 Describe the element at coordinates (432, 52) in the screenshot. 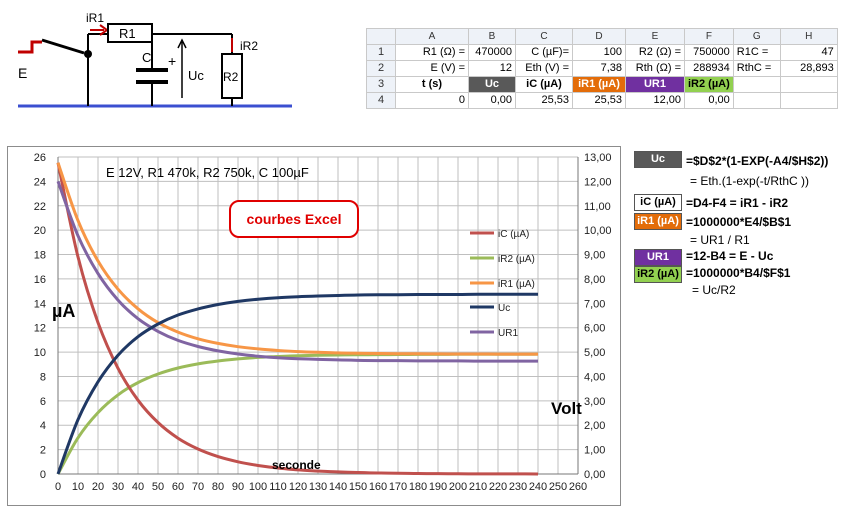

I see `cell: R1 (Ω) =` at that location.